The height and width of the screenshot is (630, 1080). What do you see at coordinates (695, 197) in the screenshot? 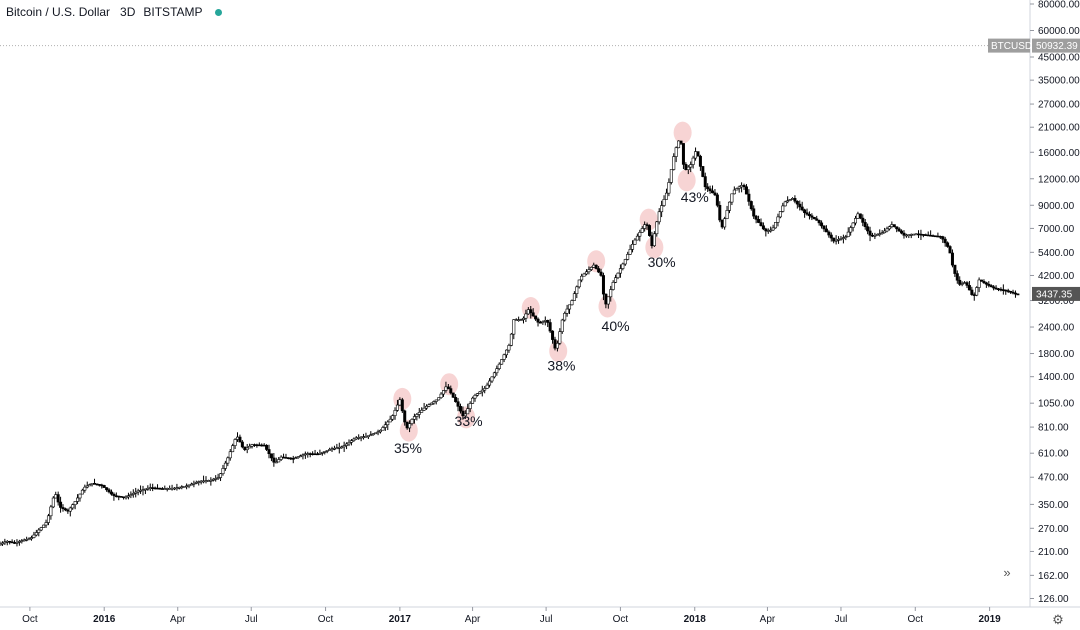
I see `drawdown-label: 43%` at bounding box center [695, 197].